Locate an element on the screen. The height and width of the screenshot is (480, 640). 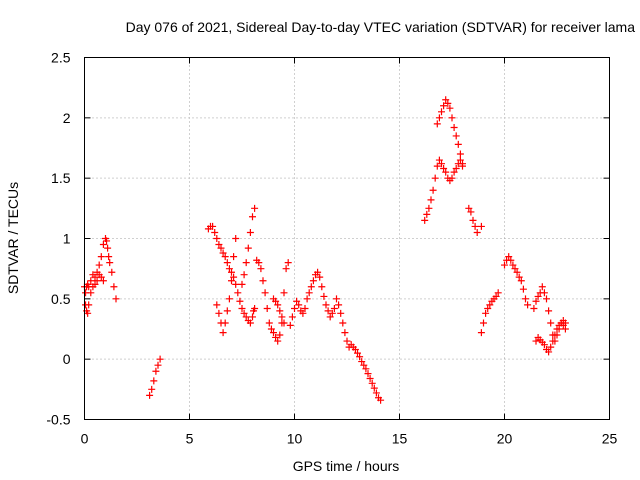
x-tick-label: 20 is located at coordinates (505, 439).